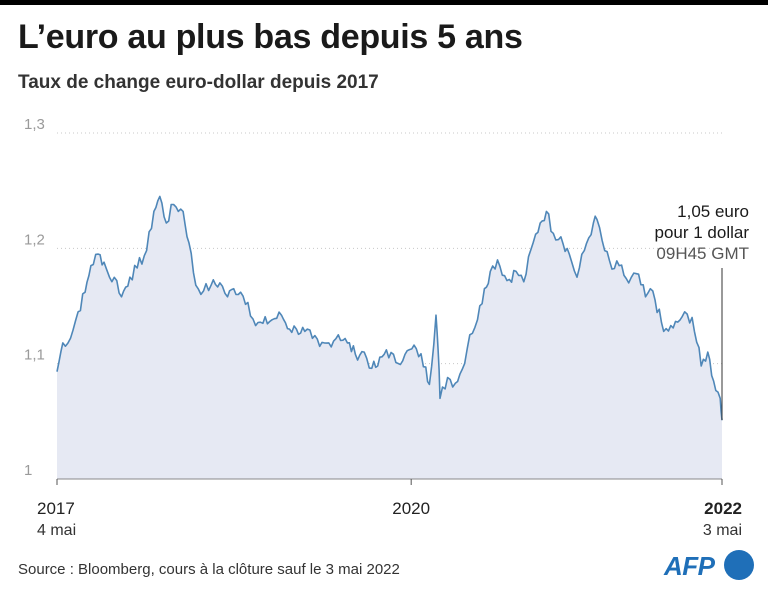  What do you see at coordinates (56, 508) in the screenshot?
I see `x-tick-label: 2017` at bounding box center [56, 508].